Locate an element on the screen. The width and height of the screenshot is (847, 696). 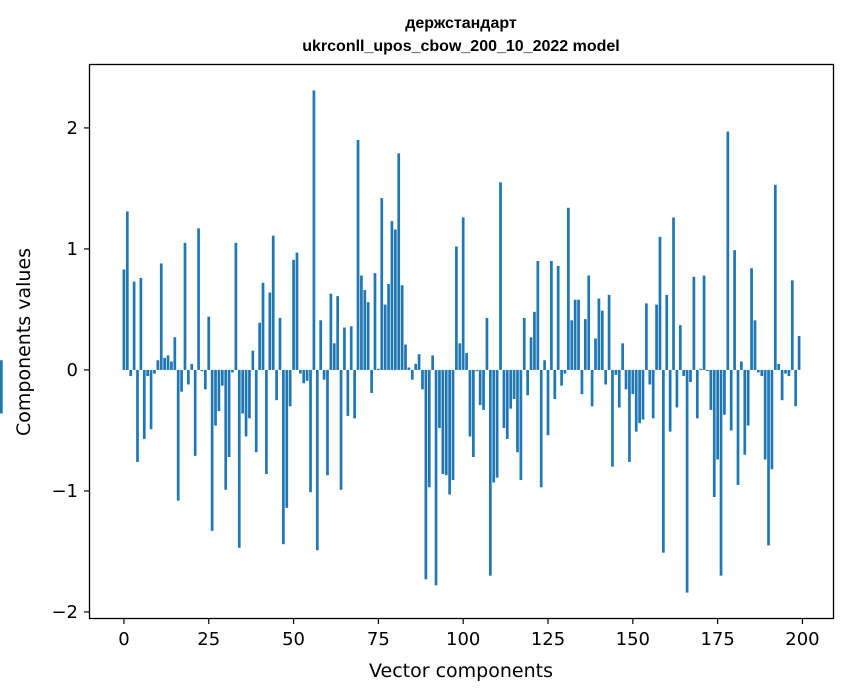
y-tick-label: 0 is located at coordinates (72, 370).